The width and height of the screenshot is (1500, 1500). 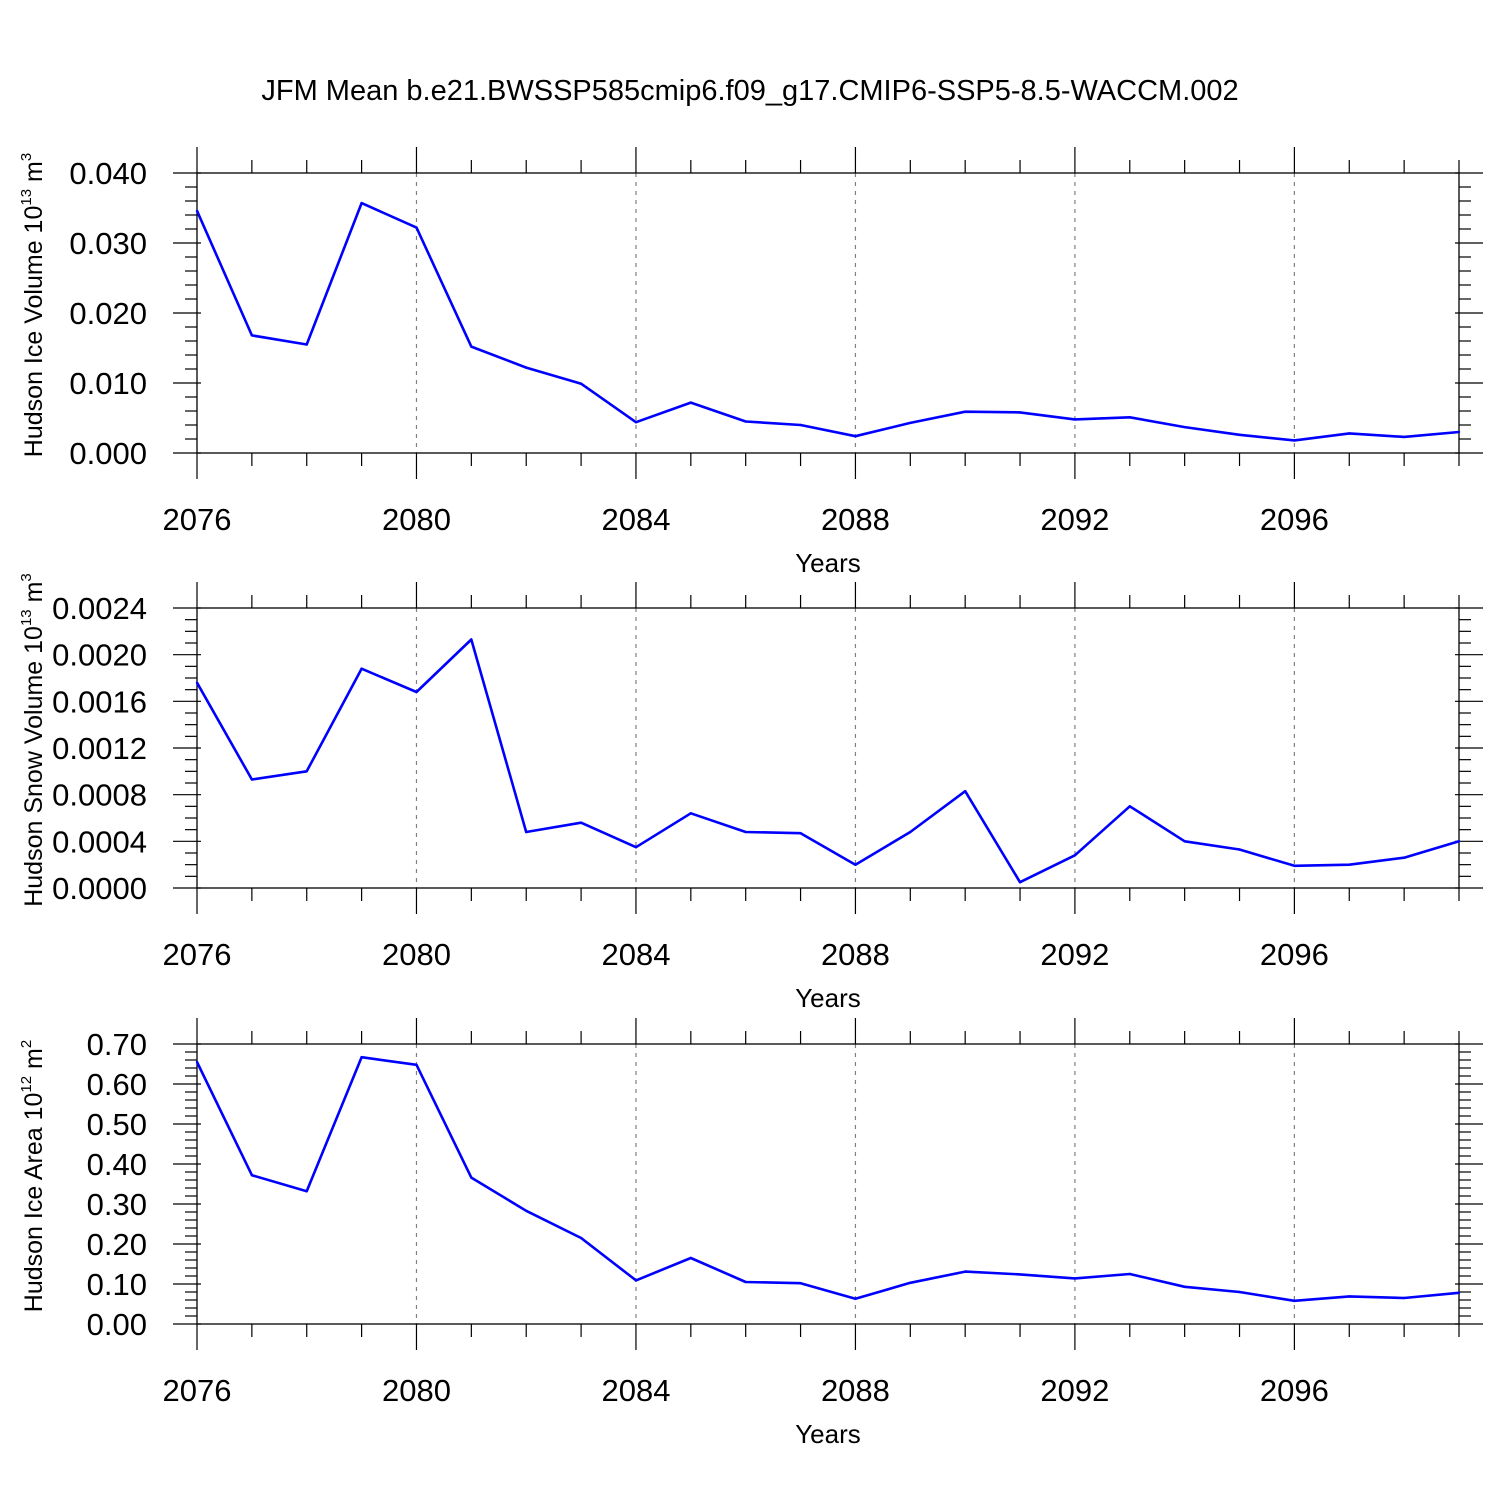 I want to click on y-tick-label: 0.40, so click(x=117, y=1164).